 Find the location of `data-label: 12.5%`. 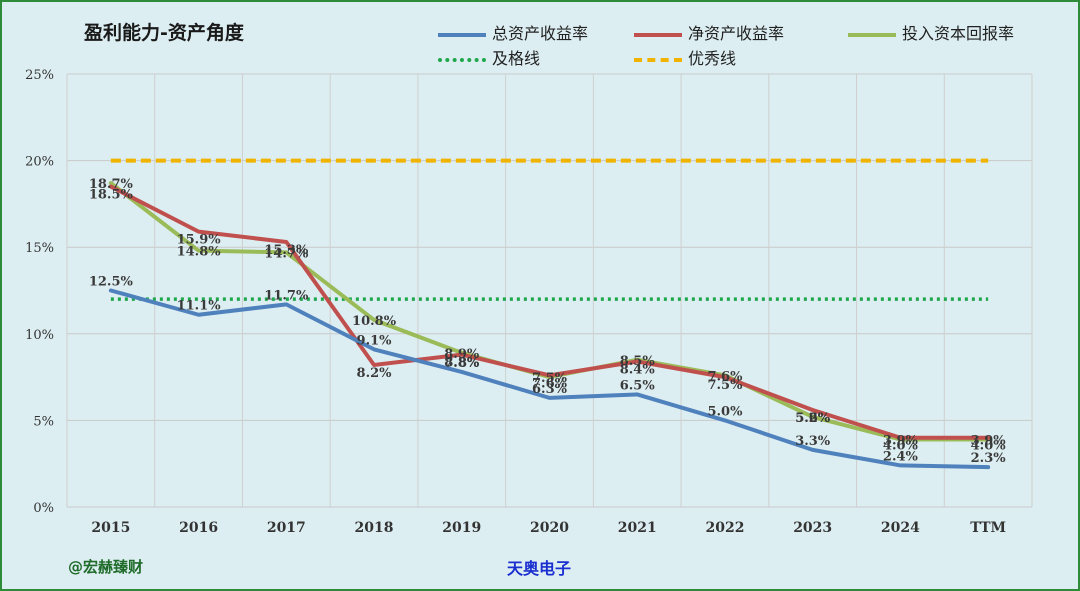

data-label: 12.5% is located at coordinates (111, 282).